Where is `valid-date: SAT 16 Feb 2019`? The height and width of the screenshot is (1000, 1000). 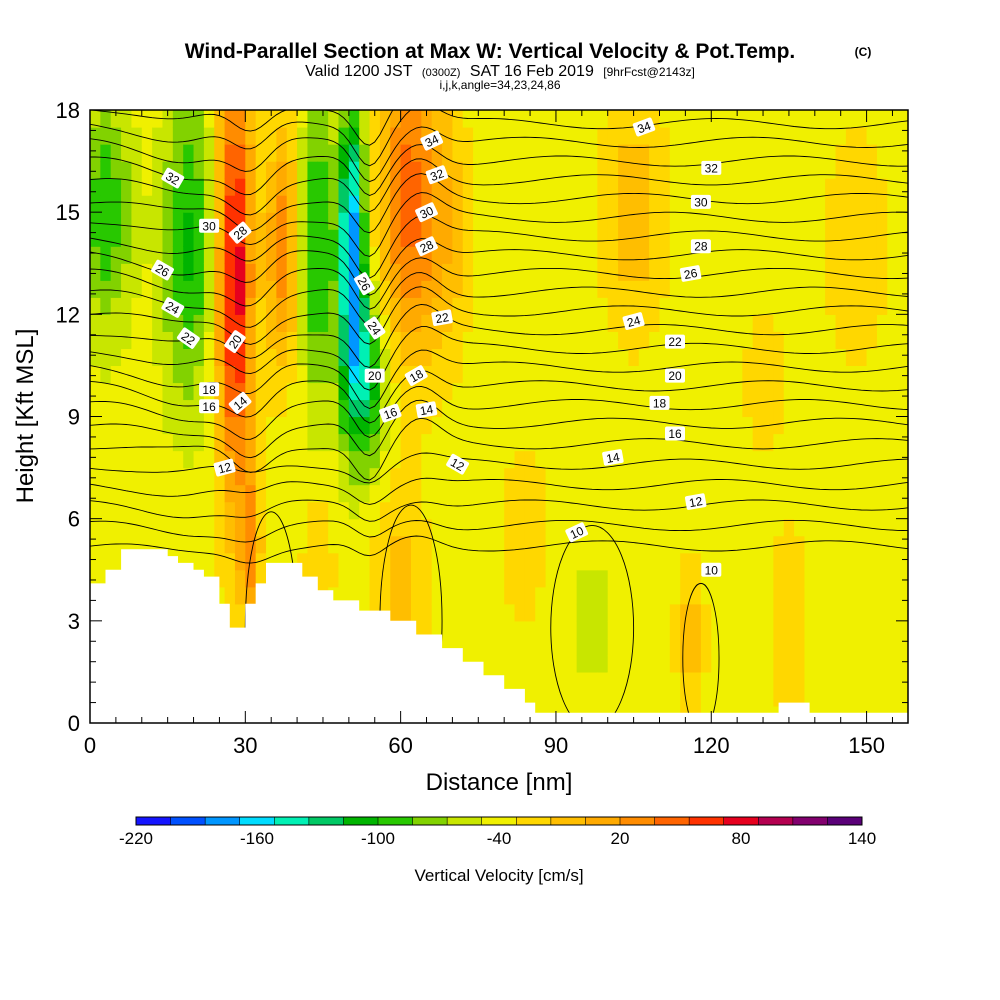 valid-date: SAT 16 Feb 2019 is located at coordinates (532, 71).